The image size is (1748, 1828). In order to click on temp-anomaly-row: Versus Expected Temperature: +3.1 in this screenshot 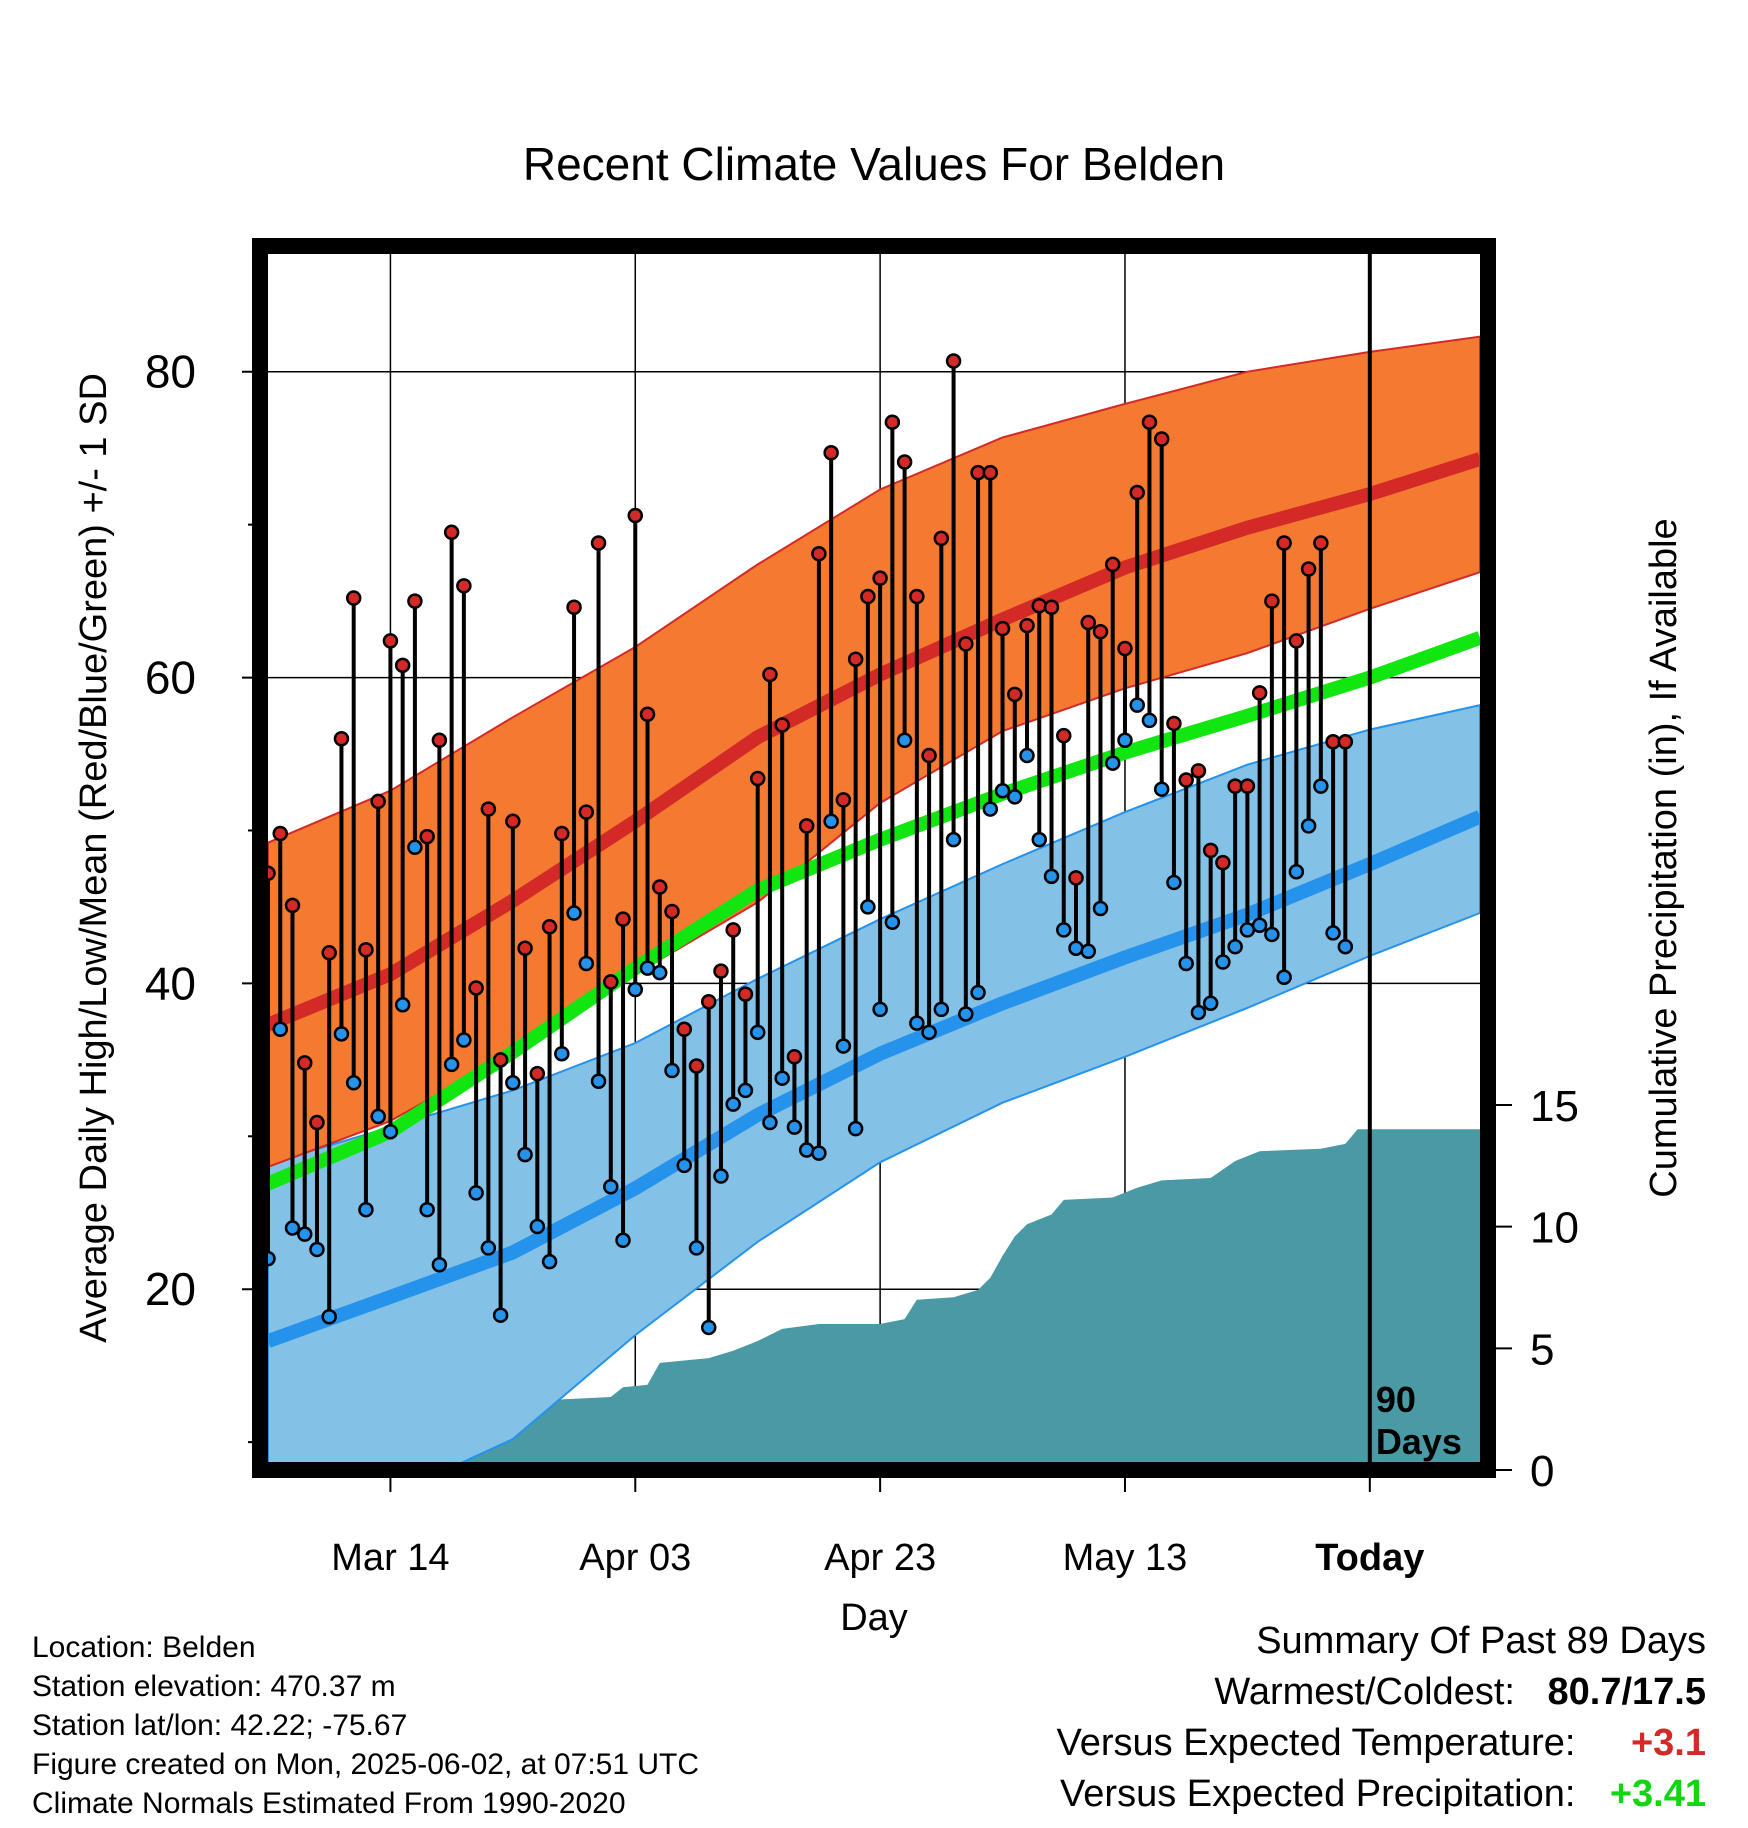, I will do `click(1381, 1743)`.